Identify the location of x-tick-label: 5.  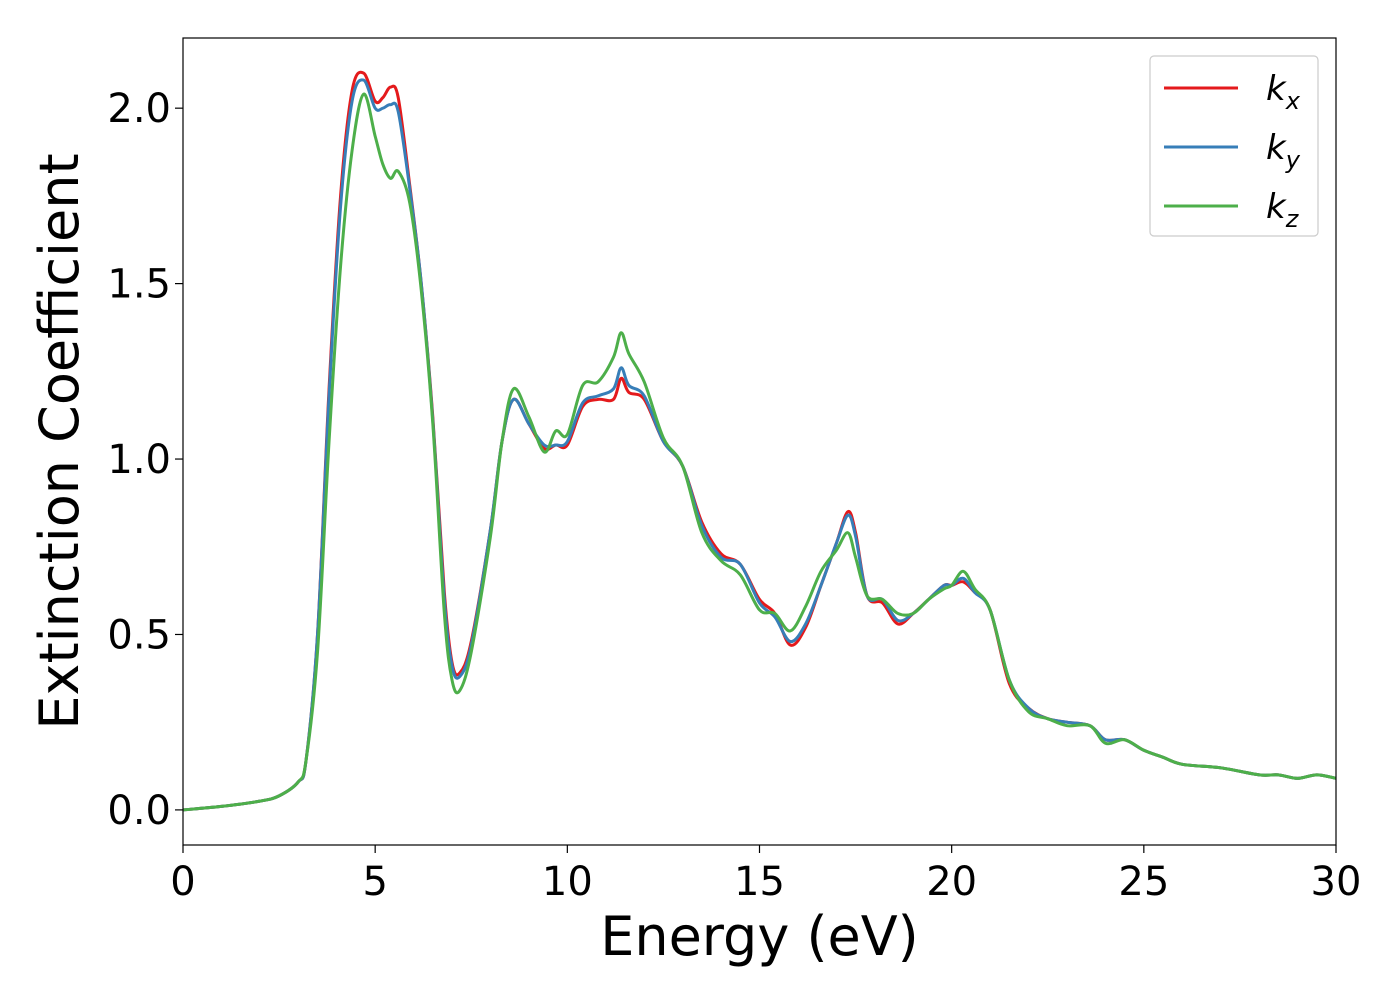
(374, 882).